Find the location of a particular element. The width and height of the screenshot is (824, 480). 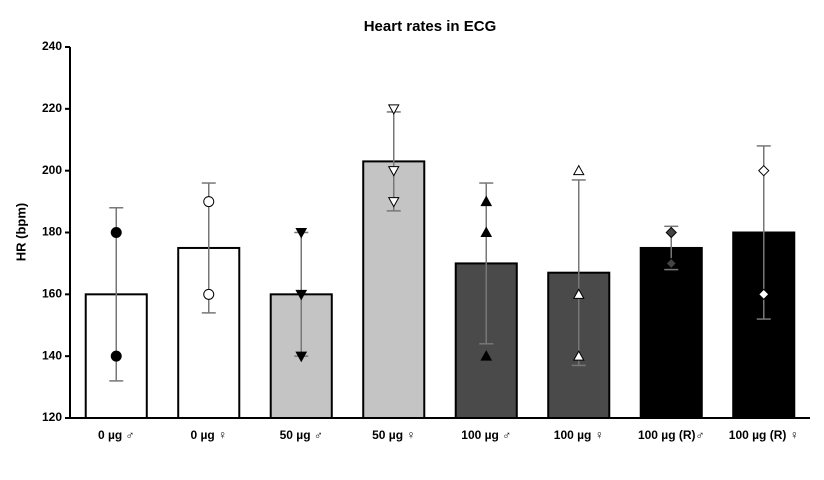

x-tick-label: 100 µg (R) ♀ is located at coordinates (764, 435).